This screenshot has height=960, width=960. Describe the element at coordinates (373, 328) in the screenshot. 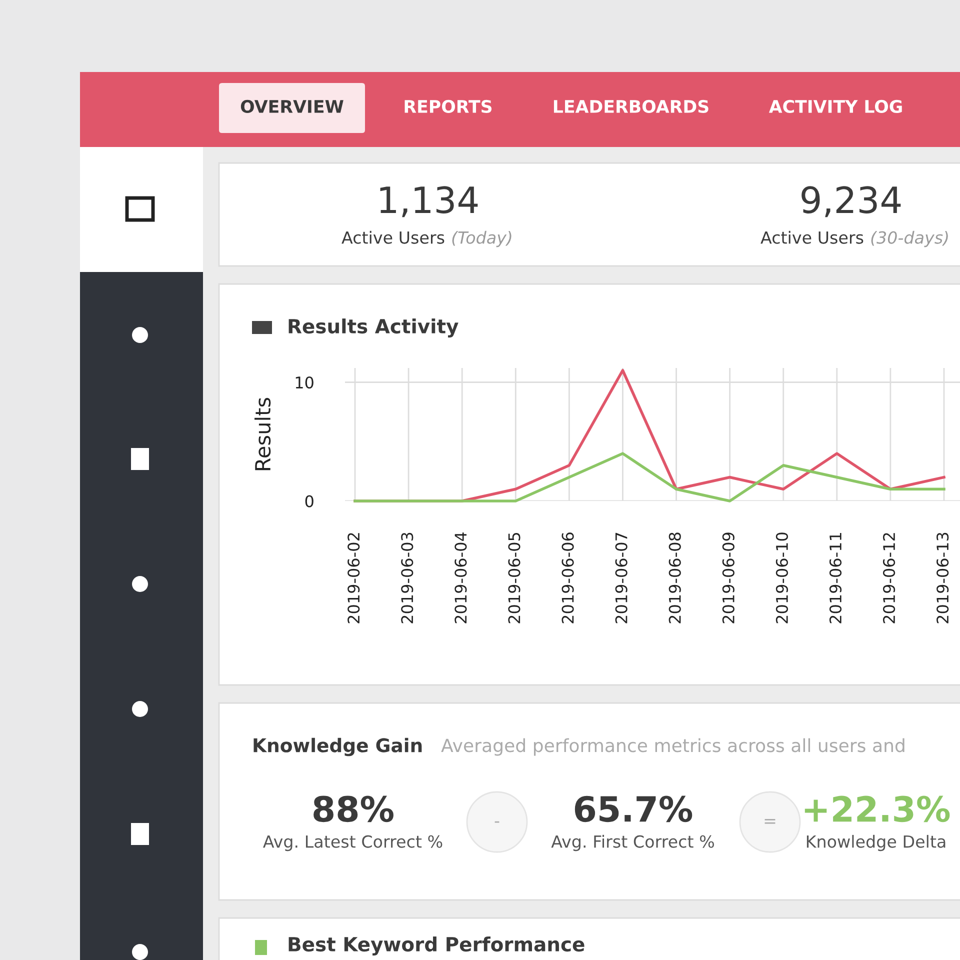

I see `chart-title: Results Activity` at that location.